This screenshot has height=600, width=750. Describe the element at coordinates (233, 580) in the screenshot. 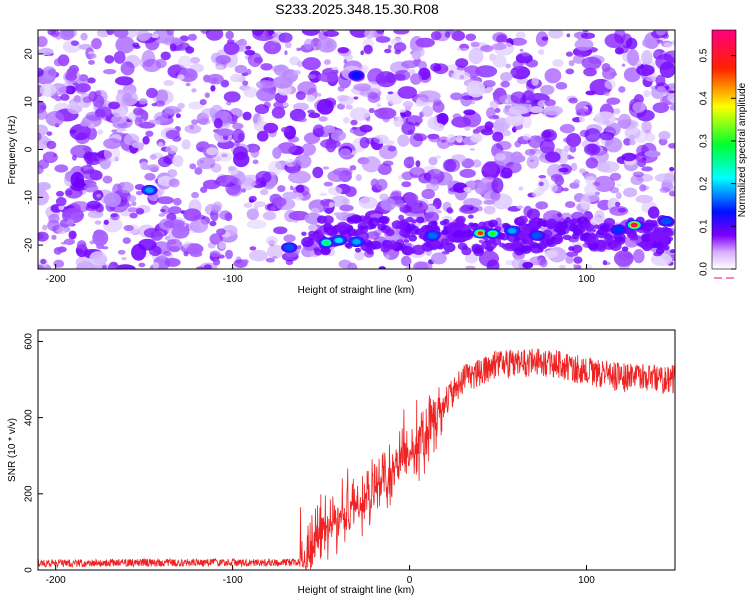

I see `snr-x-tick-label: -100` at that location.